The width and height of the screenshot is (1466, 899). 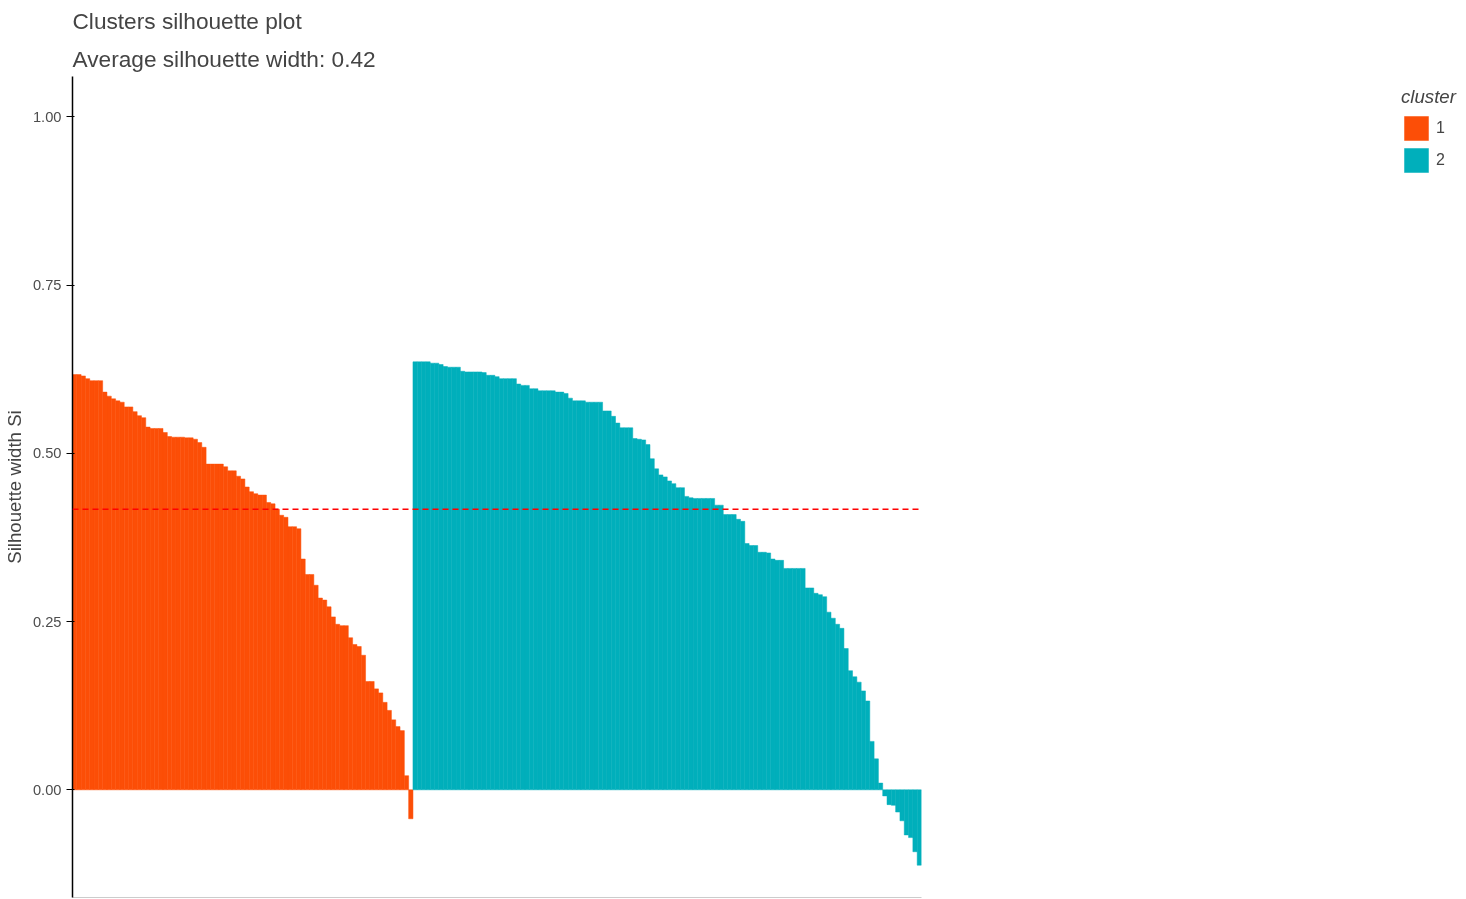 I want to click on legend-title: cluster, so click(x=1428, y=97).